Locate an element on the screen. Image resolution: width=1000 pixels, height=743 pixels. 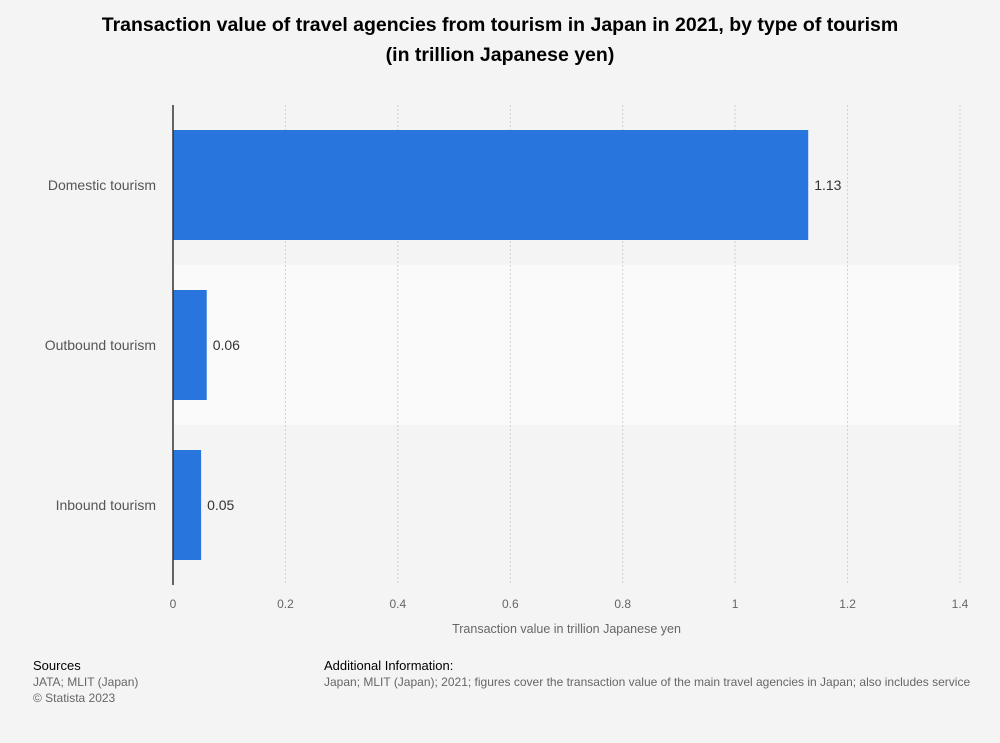
x-tick-label: 0.8 is located at coordinates (622, 604).